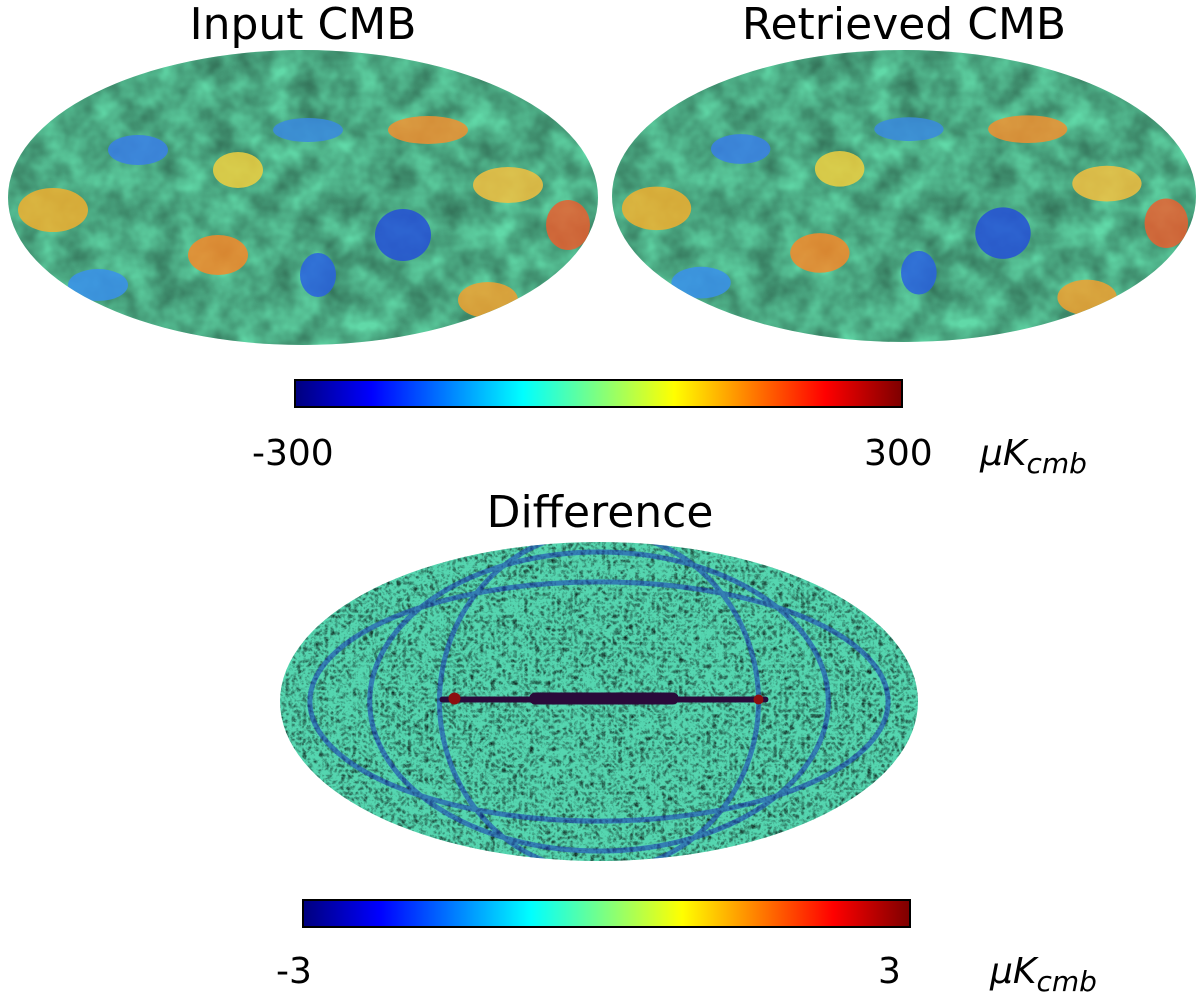 The height and width of the screenshot is (1002, 1200). I want to click on retrieved-cmb-title: Retrieved CMB, so click(904, 25).